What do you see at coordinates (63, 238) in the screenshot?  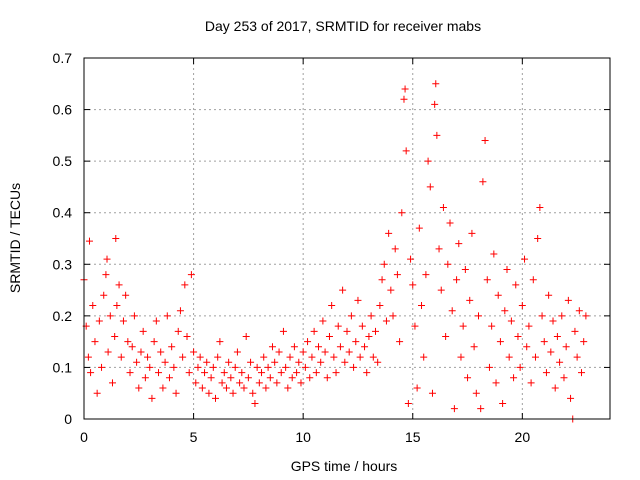 I see `y-tick-labels: 0 0.1 0.2 0.3 0.4 0.5 0.6 0.7` at bounding box center [63, 238].